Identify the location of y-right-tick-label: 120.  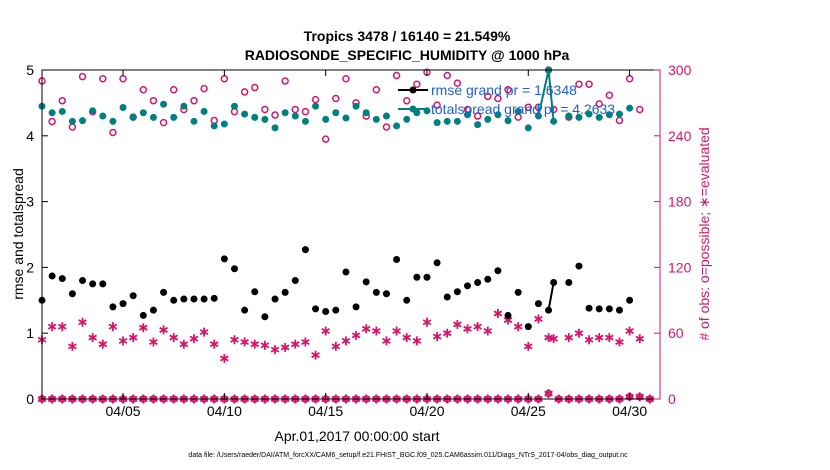
(680, 267).